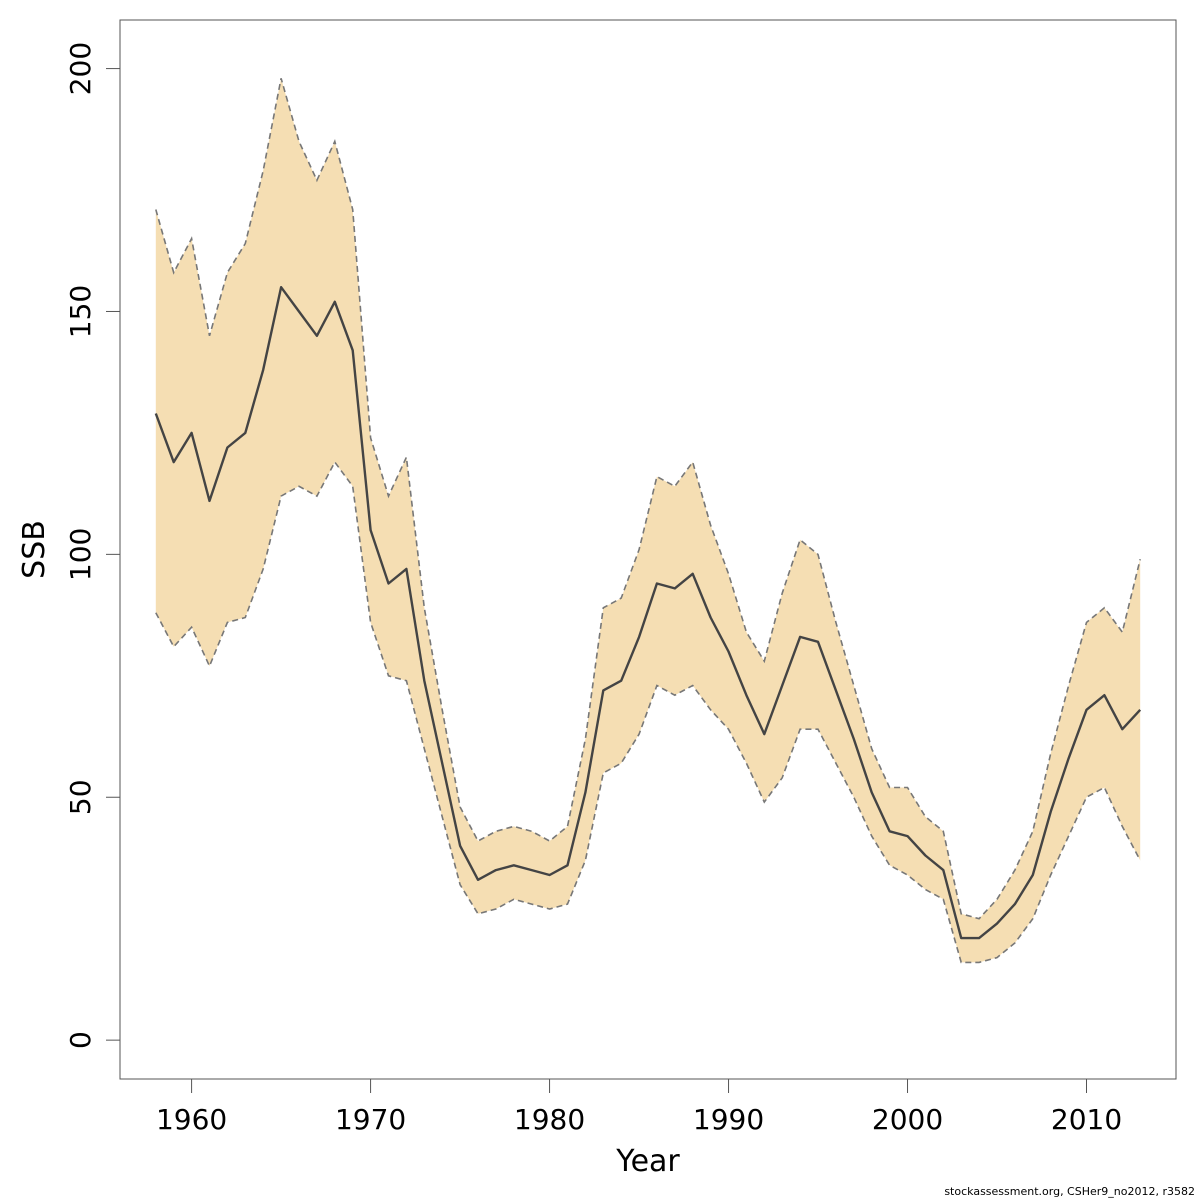 Image resolution: width=1200 pixels, height=1200 pixels. Describe the element at coordinates (80, 554) in the screenshot. I see `y-tick-label-100: 100` at that location.